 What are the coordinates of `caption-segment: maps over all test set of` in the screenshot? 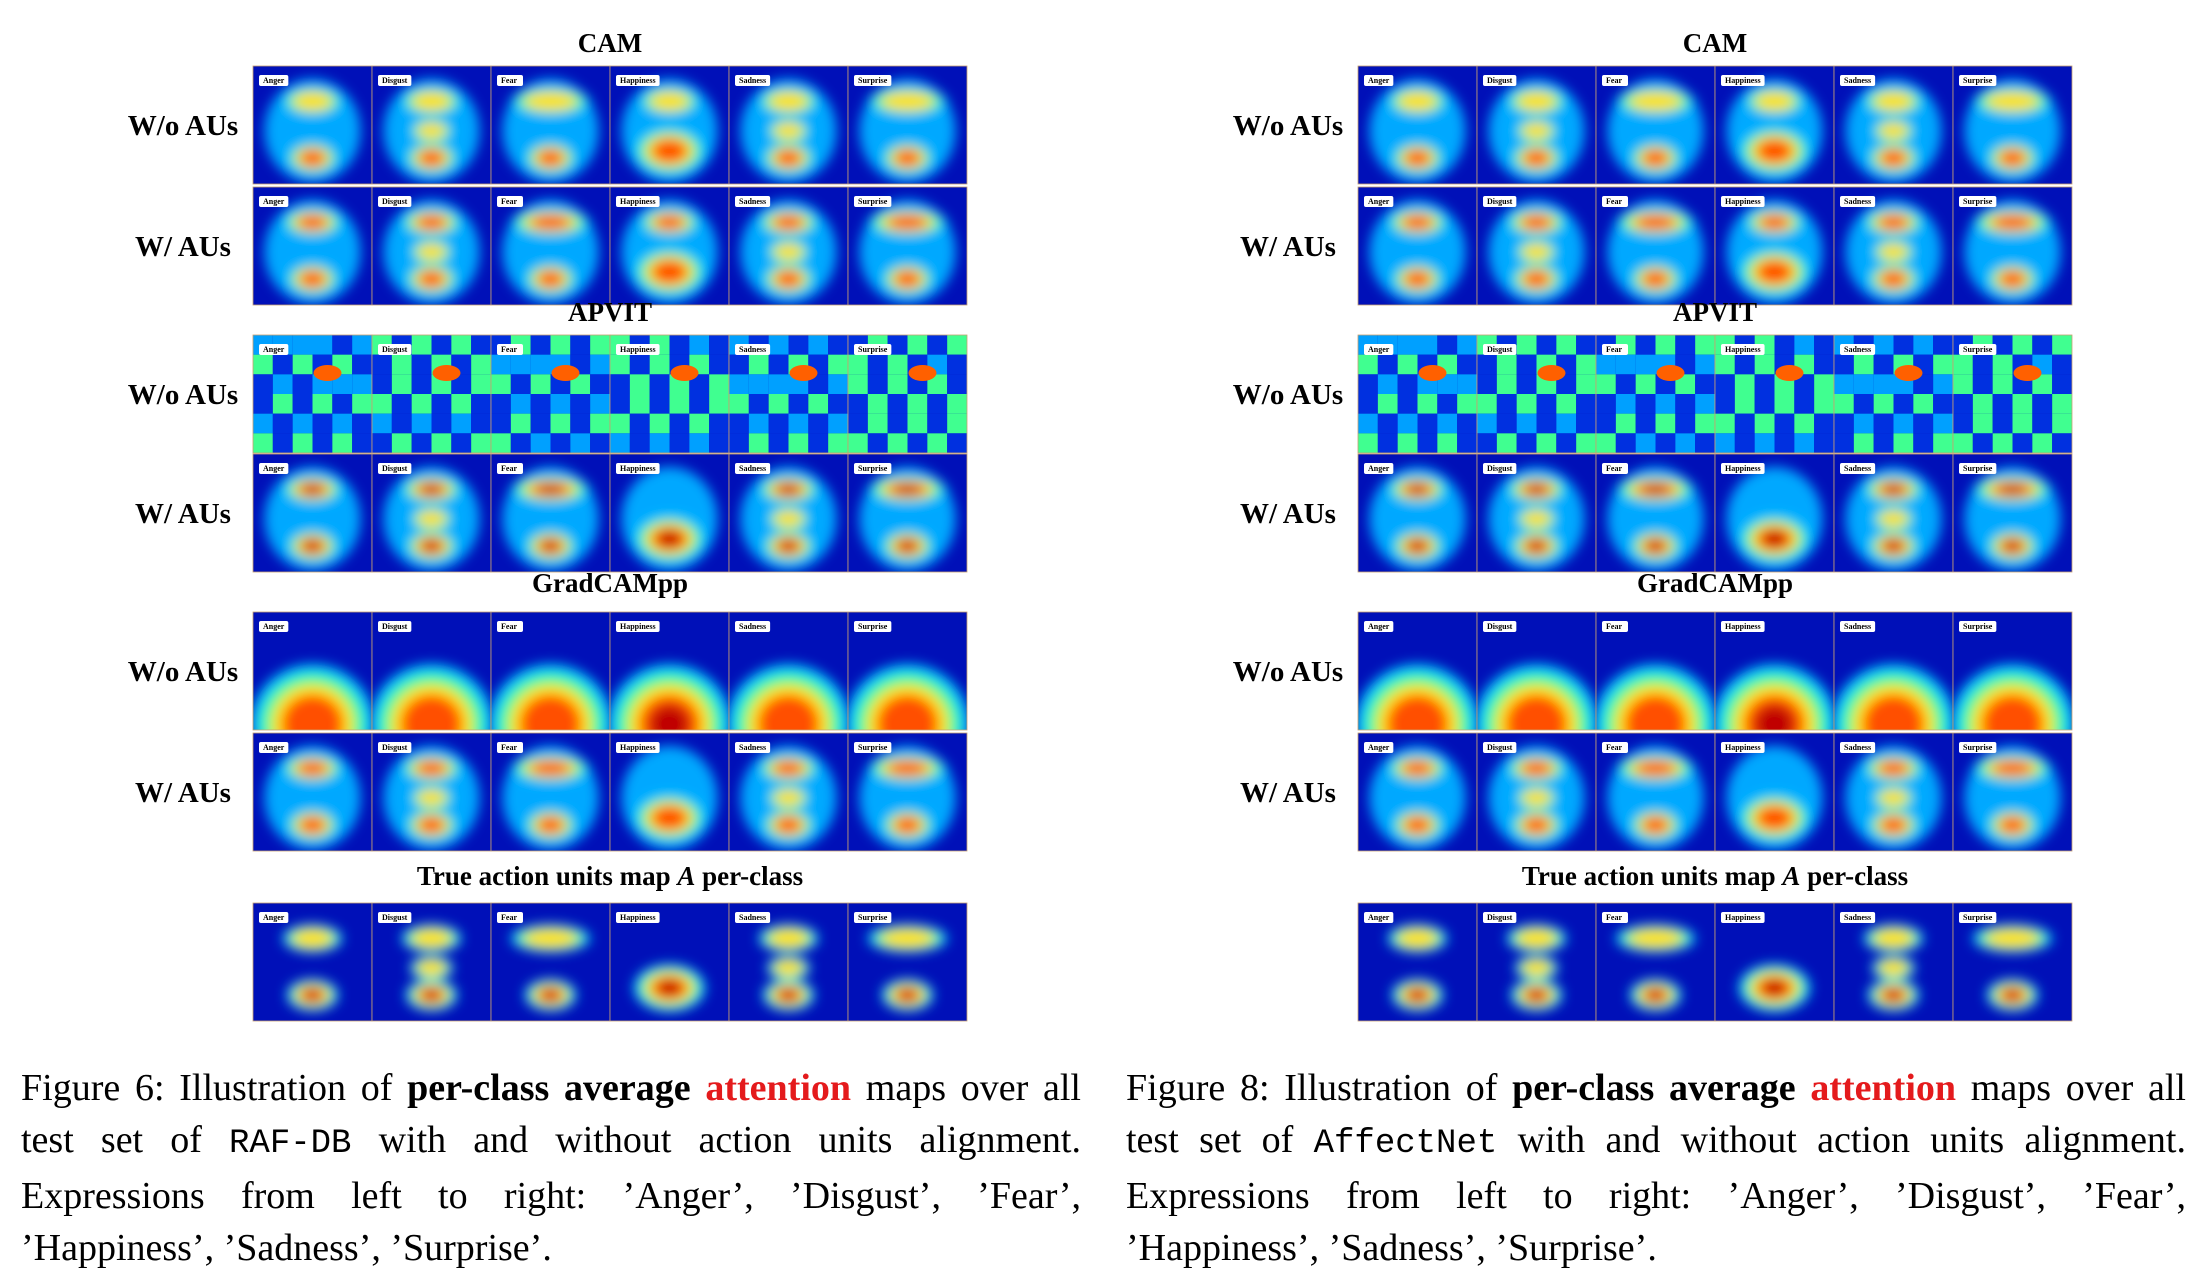 It's located at (1656, 1114).